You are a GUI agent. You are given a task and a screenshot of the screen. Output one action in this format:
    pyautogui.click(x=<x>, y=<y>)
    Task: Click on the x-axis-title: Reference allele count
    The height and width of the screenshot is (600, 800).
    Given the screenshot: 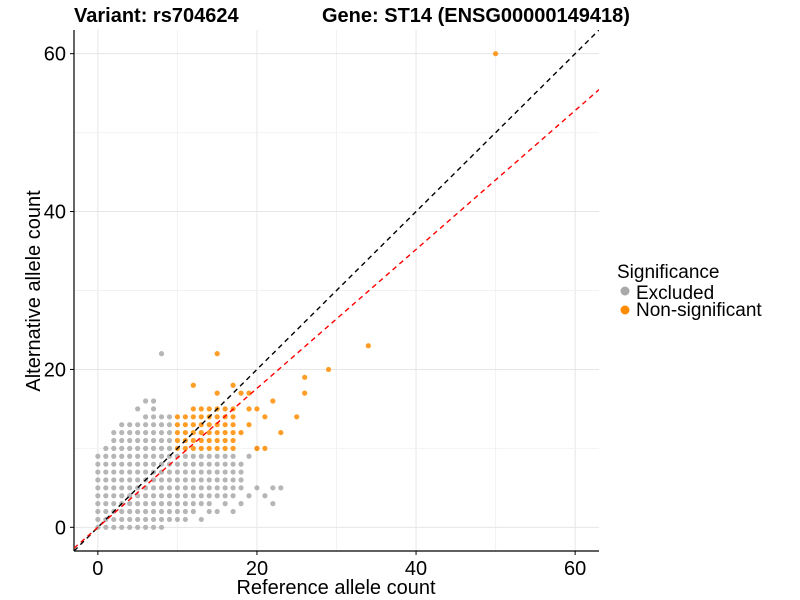 What is the action you would take?
    pyautogui.click(x=335, y=588)
    